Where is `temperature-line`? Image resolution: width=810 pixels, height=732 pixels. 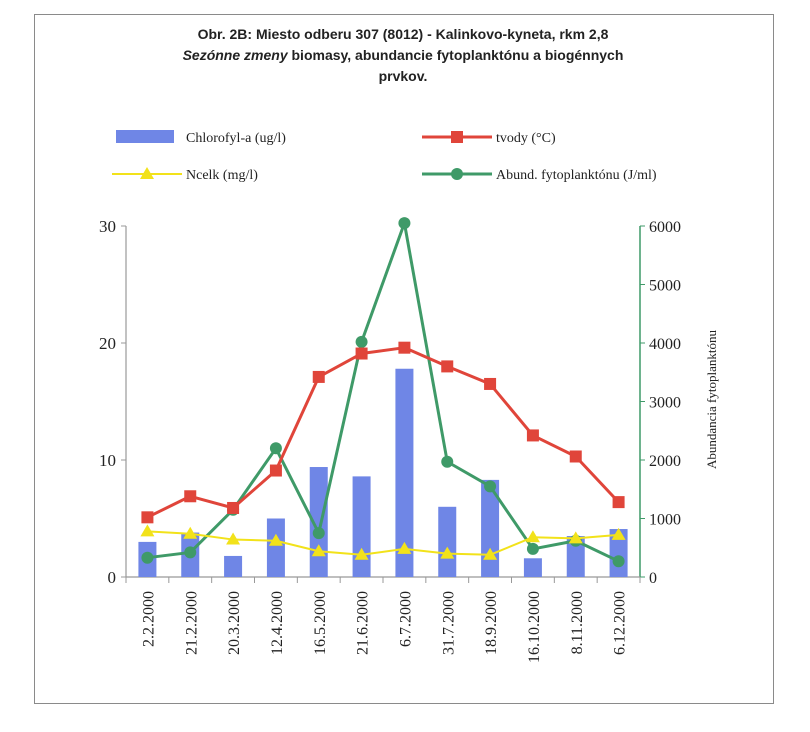
temperature-line is located at coordinates (383, 432).